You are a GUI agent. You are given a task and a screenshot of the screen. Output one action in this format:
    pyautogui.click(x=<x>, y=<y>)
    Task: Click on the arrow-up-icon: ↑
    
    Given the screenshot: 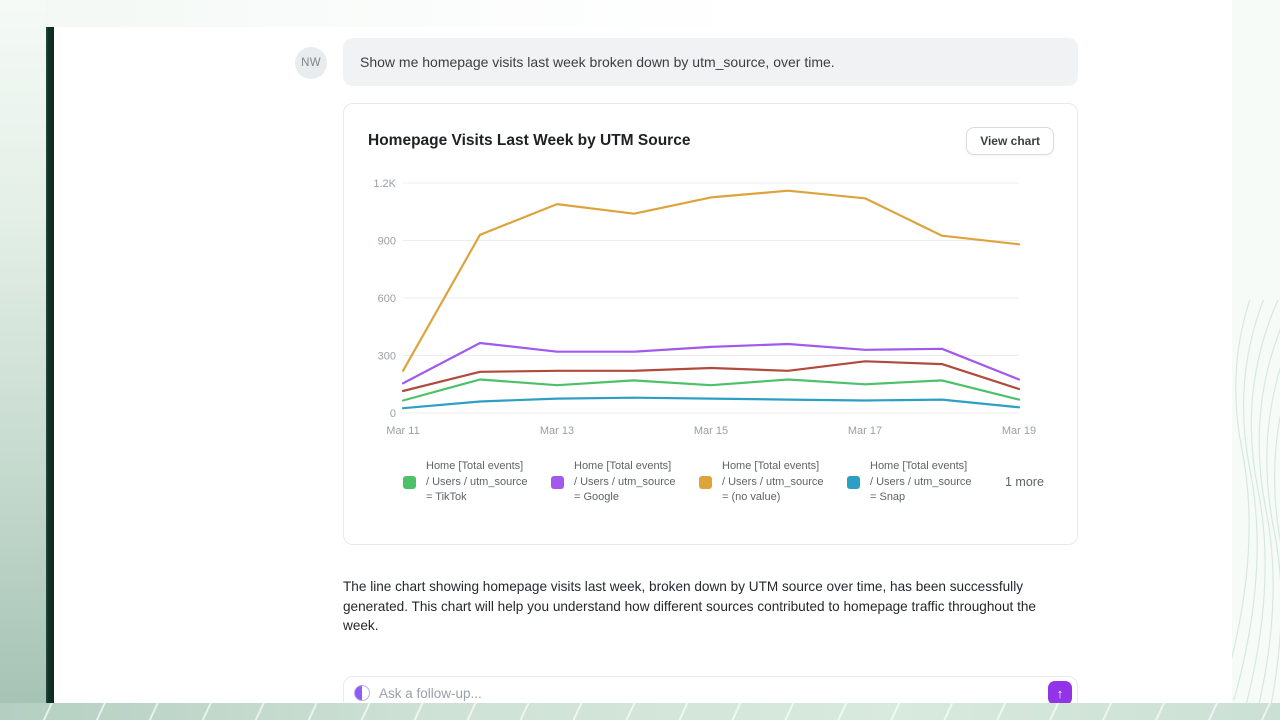 What is the action you would take?
    pyautogui.click(x=1060, y=693)
    